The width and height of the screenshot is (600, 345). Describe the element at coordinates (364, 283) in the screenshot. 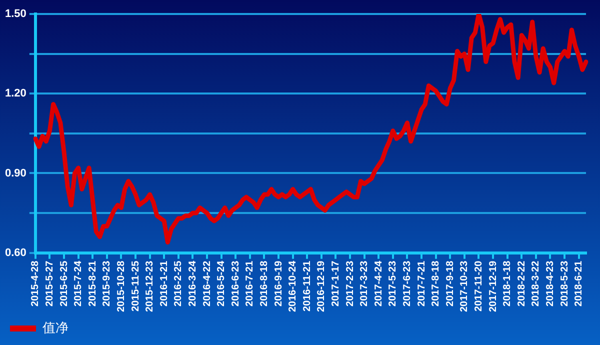

I see `x-tick-label: 2017-3-23` at that location.